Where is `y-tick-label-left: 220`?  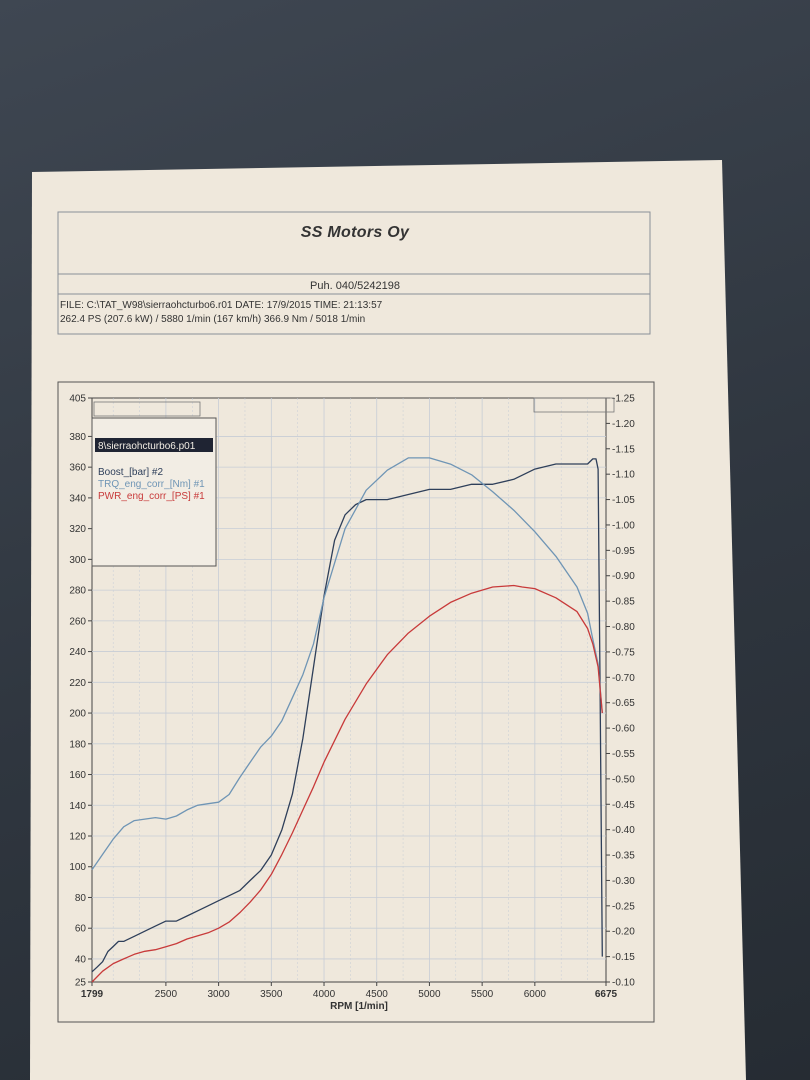
y-tick-label-left: 220 is located at coordinates (77, 683).